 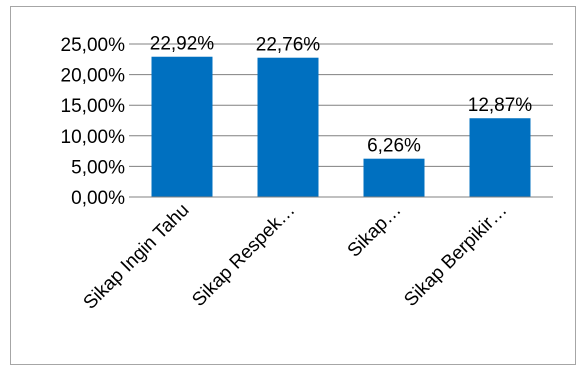 What do you see at coordinates (98, 198) in the screenshot?
I see `y-tick-label: 0,00%` at bounding box center [98, 198].